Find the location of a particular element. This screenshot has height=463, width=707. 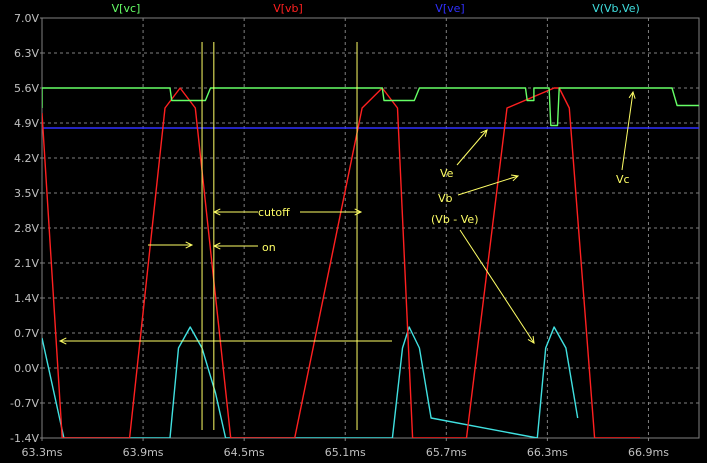

x-tick-label: 65.1ms is located at coordinates (345, 452).